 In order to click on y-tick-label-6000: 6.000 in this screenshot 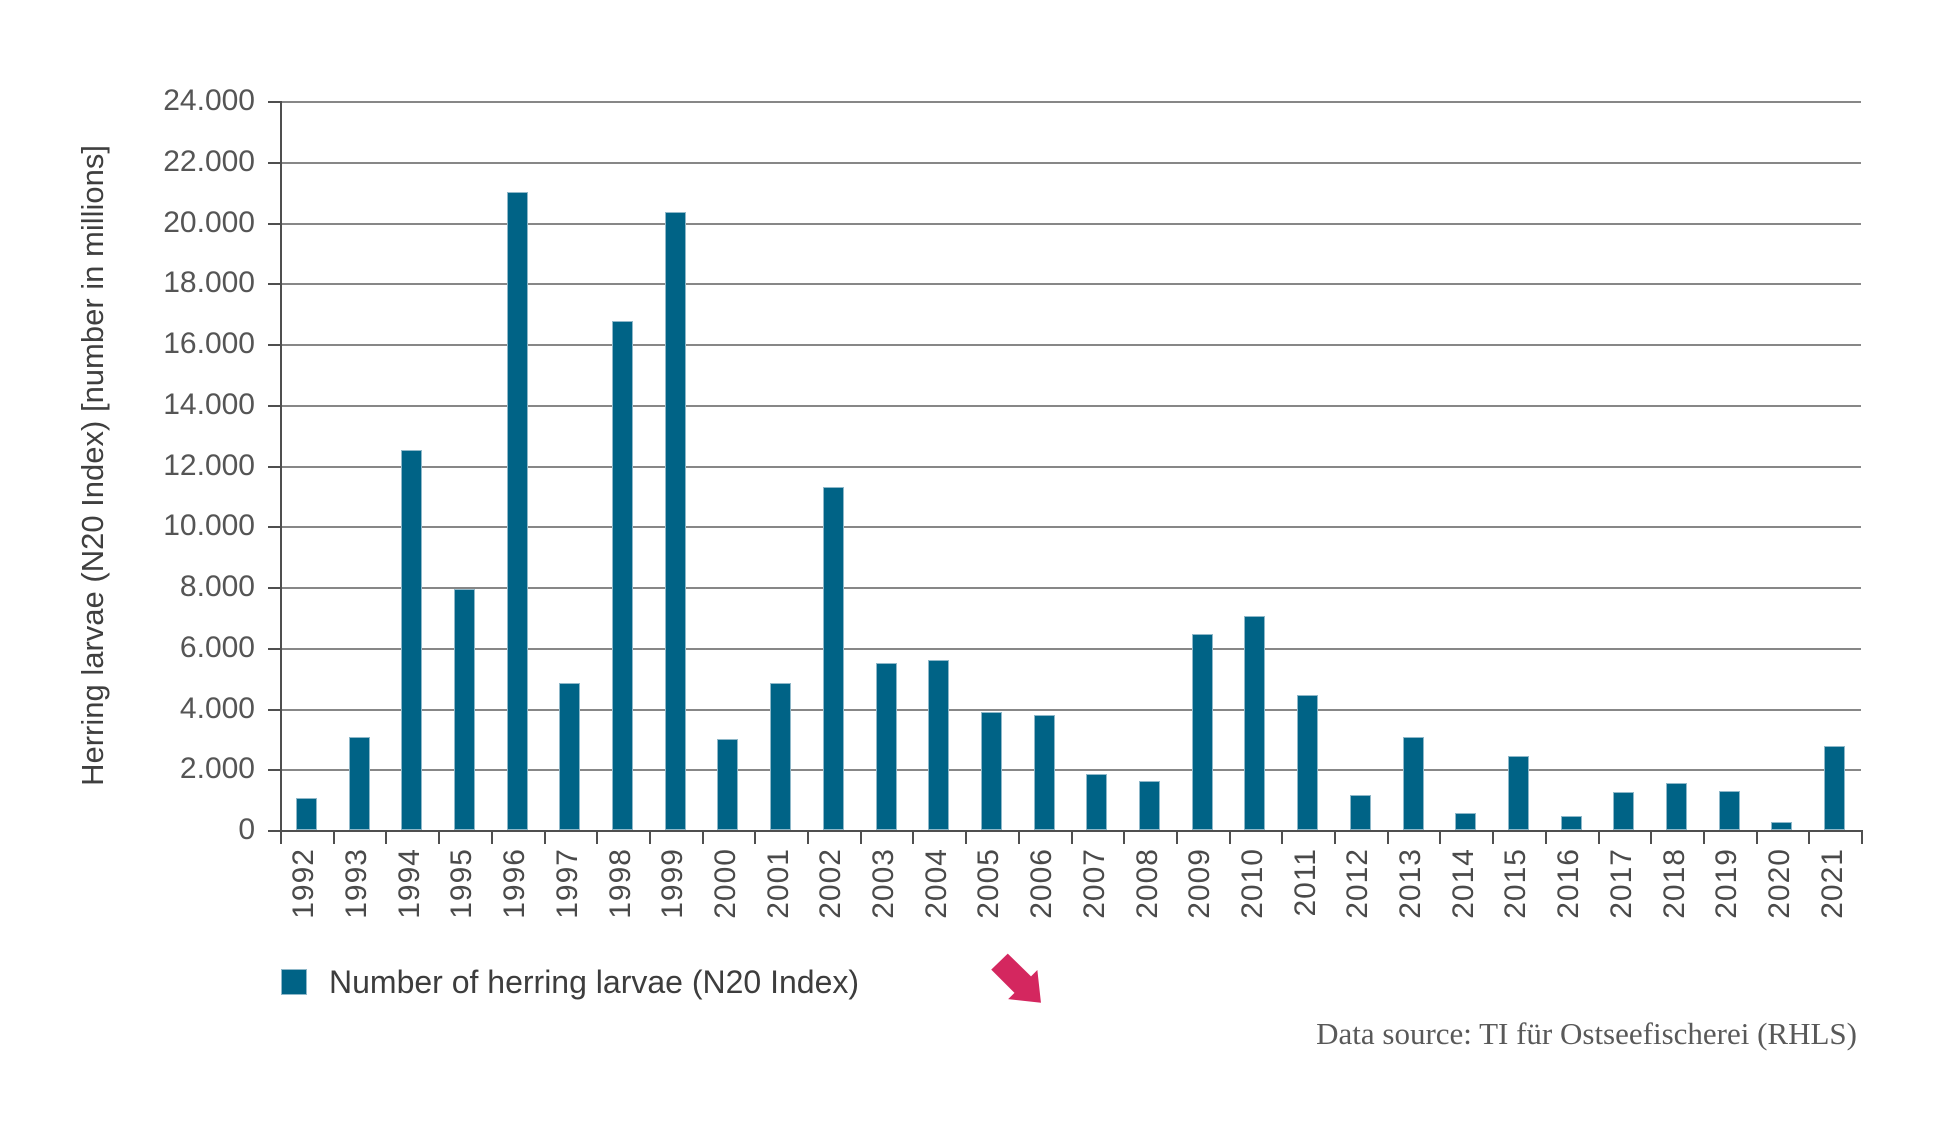, I will do `click(217, 647)`.